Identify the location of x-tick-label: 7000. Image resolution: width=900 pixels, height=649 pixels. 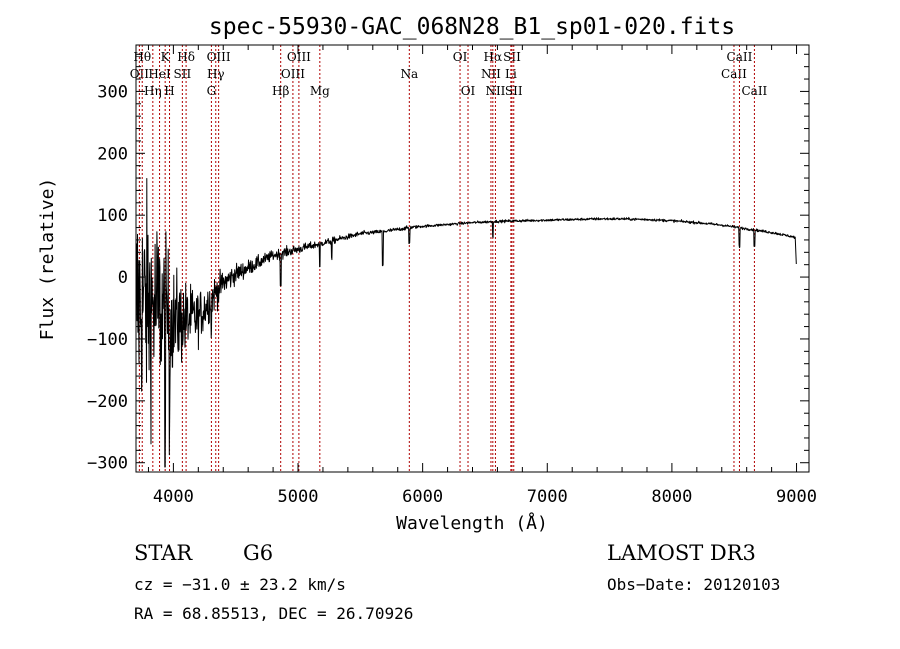
(547, 497).